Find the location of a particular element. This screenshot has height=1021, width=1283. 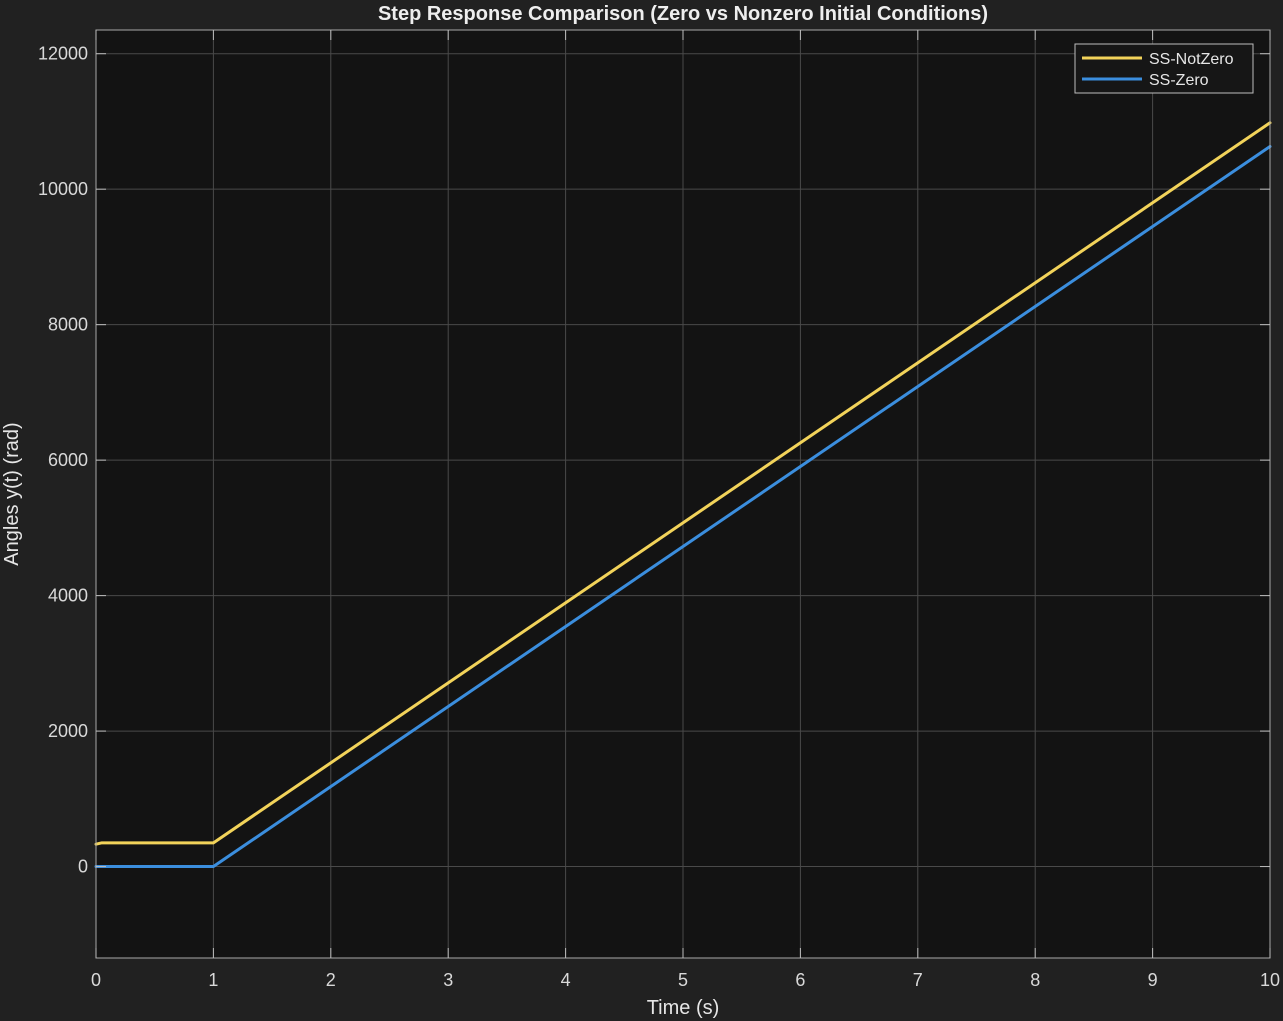

y-tick-label: 12000 is located at coordinates (63, 54).